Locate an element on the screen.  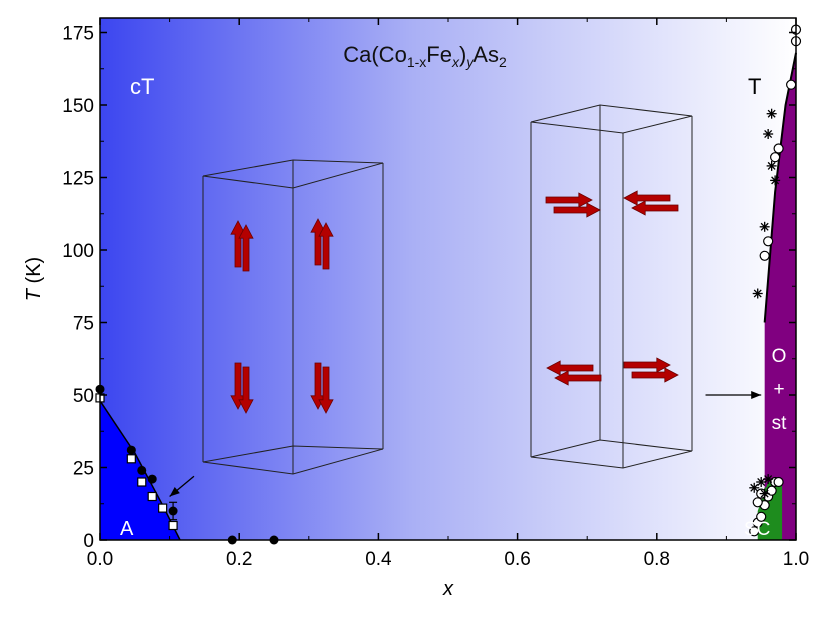
y-tick-label: 100 is located at coordinates (78, 251).